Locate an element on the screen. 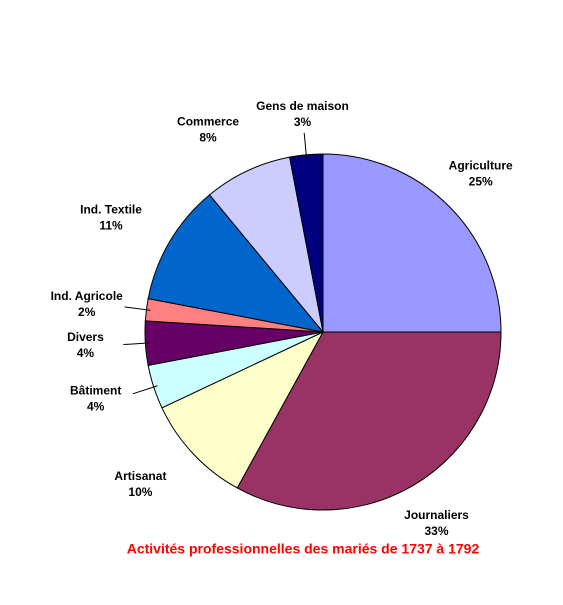  slice-value-label: 3% is located at coordinates (303, 122).